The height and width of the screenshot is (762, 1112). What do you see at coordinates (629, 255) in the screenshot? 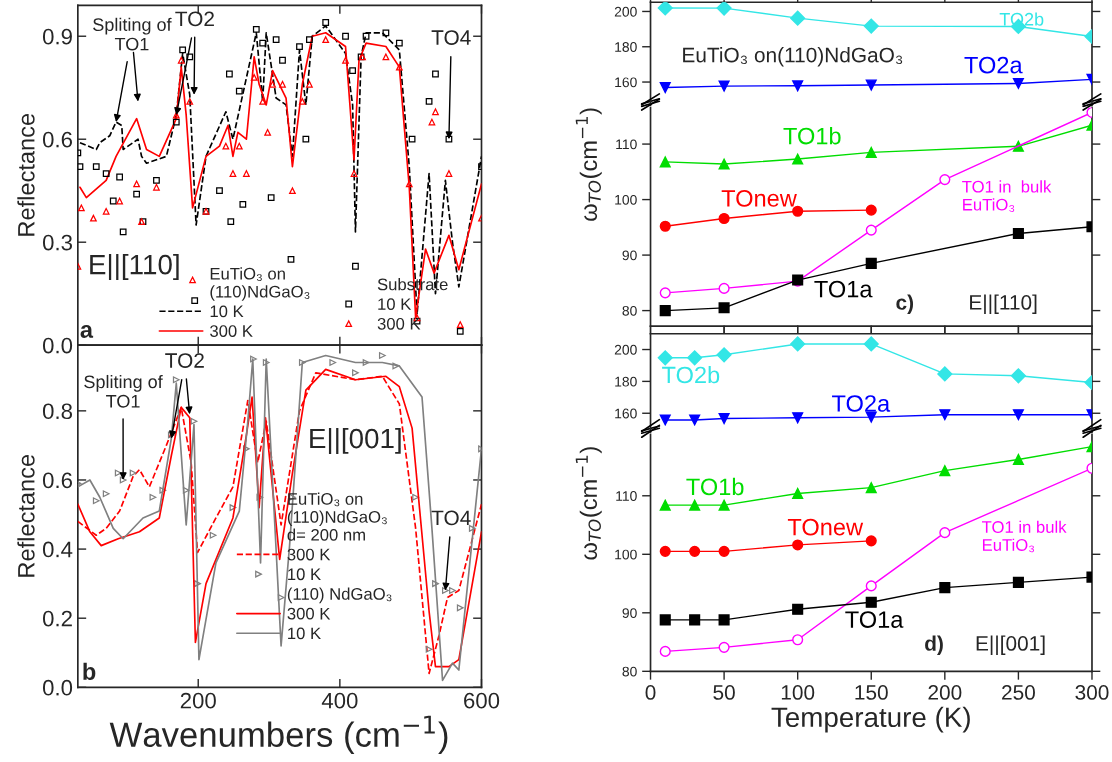
I see `y-tick-label: 90` at bounding box center [629, 255].